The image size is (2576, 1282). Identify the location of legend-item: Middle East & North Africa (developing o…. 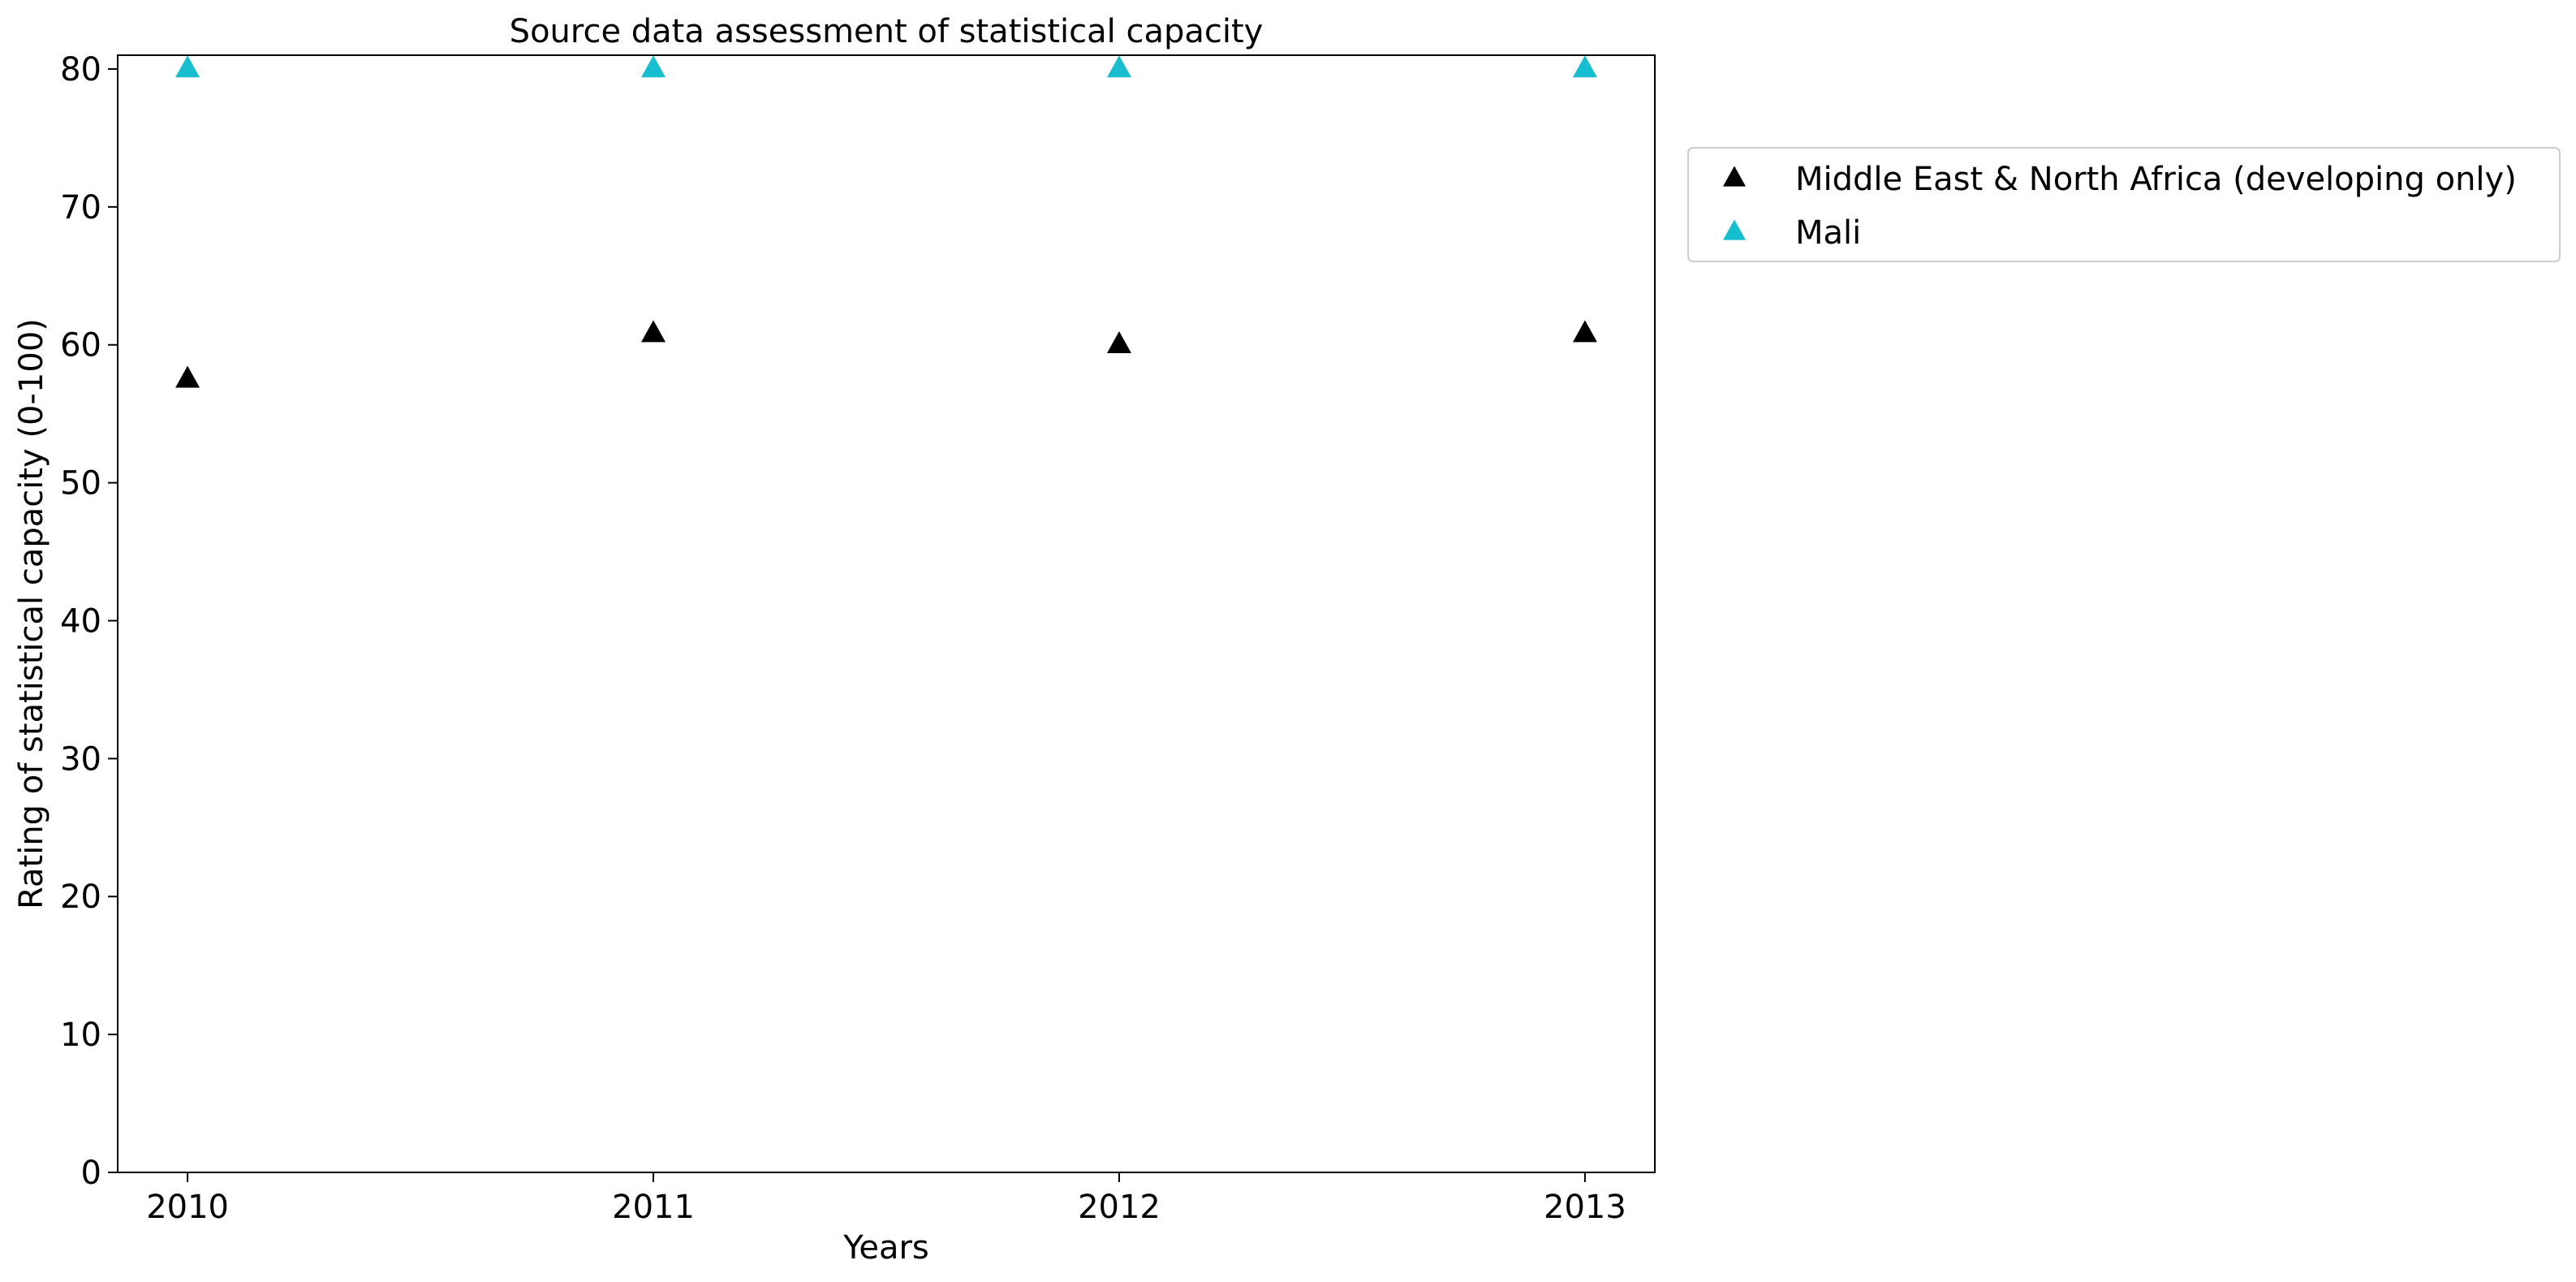
(2120, 179).